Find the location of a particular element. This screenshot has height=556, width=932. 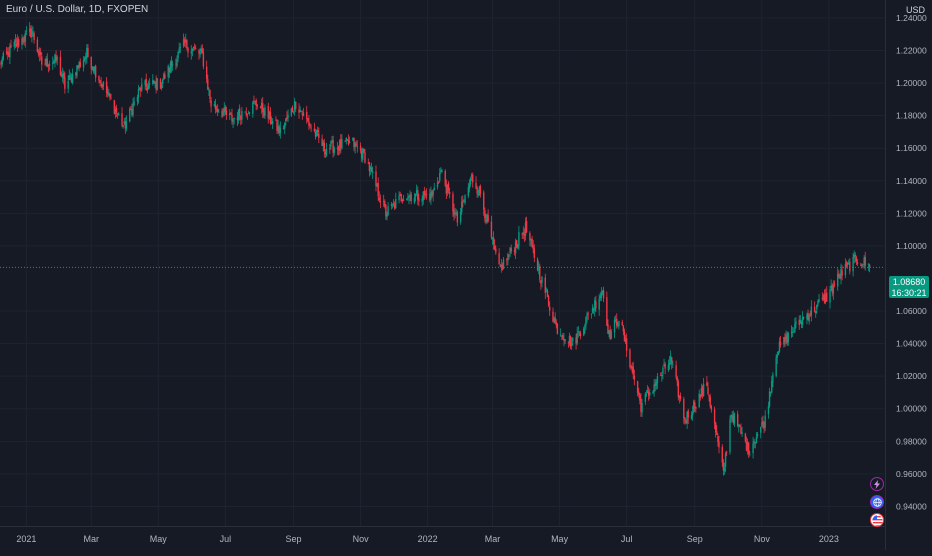

price-tick-label: 1.16000 is located at coordinates (911, 148).